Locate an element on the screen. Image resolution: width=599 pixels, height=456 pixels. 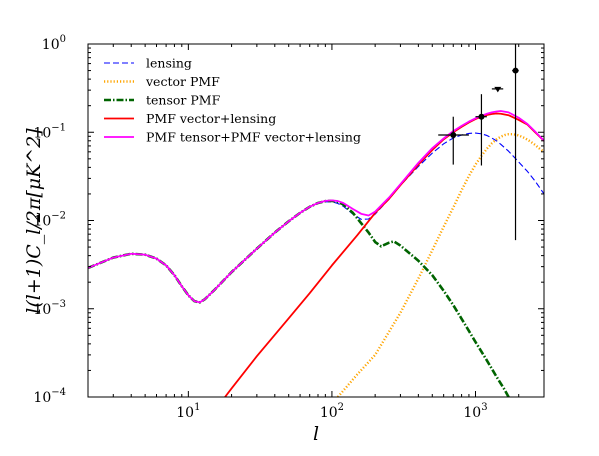
x-axis-label: l is located at coordinates (316, 434).